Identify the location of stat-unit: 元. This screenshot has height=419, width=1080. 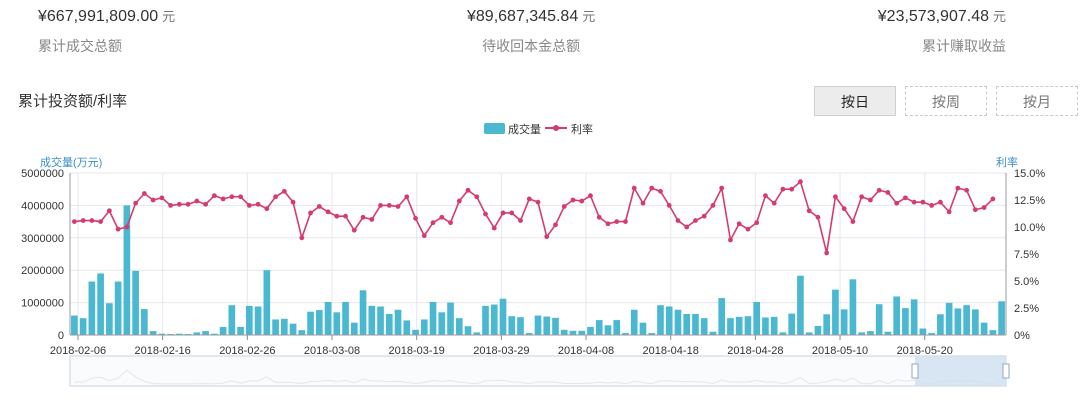
(589, 16).